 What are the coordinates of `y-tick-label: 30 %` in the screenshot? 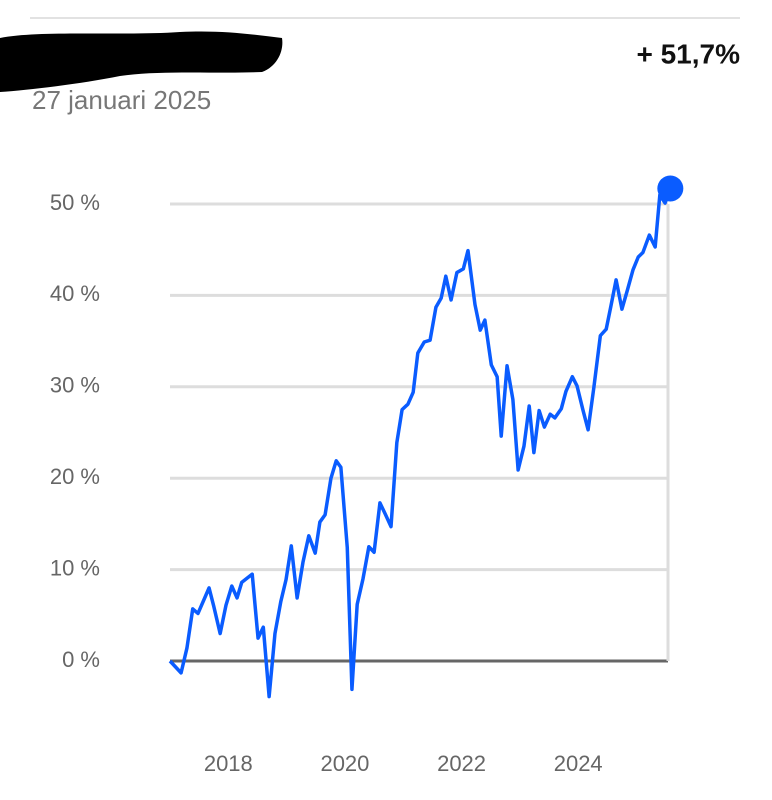 It's located at (75, 385).